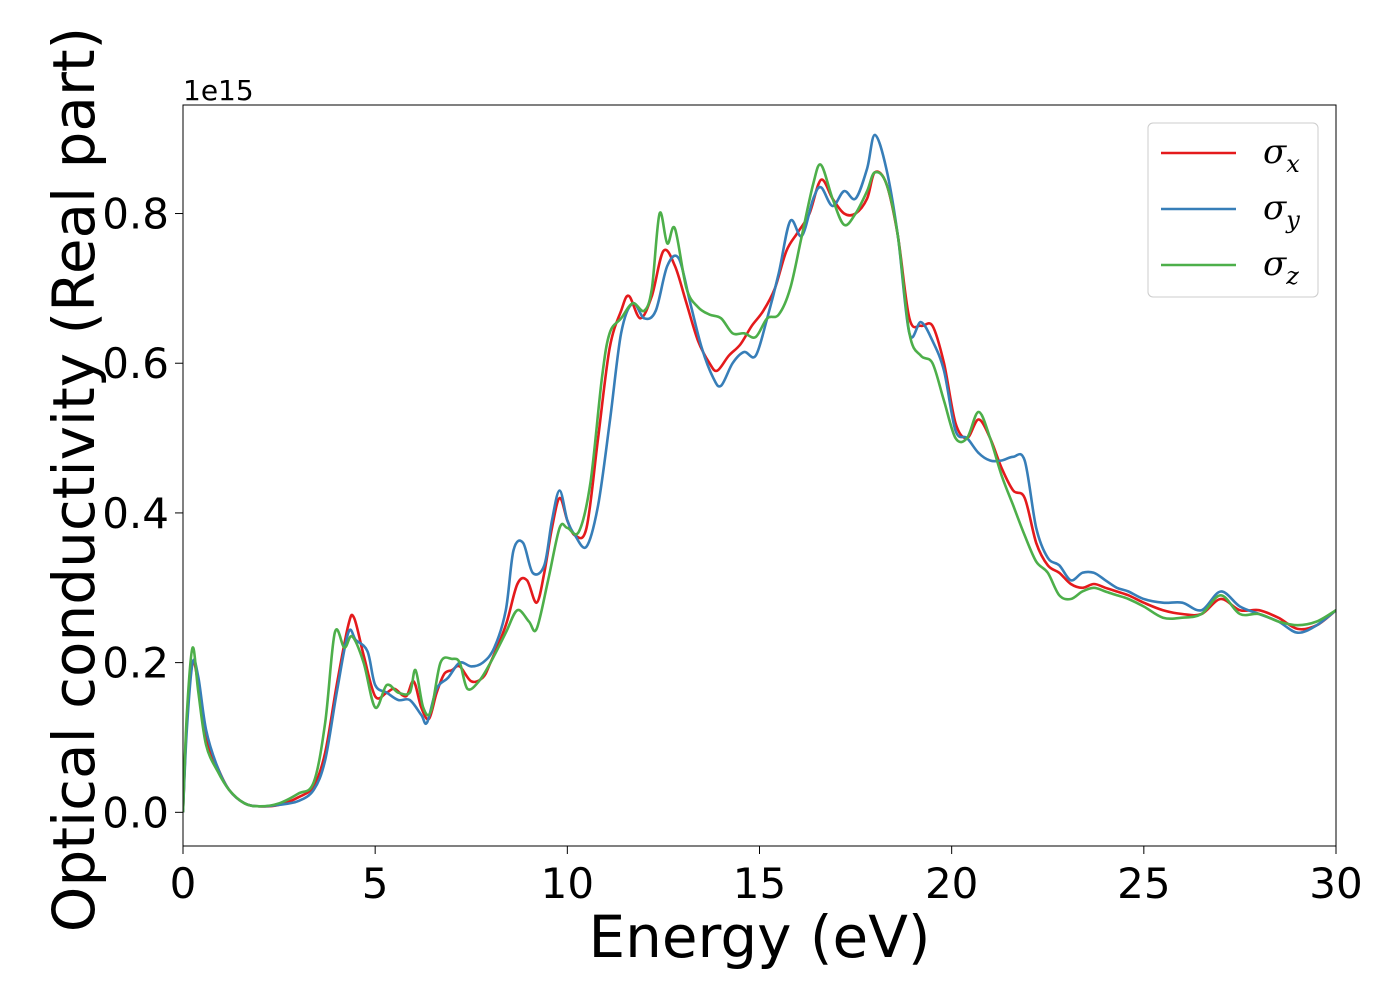 Image resolution: width=1400 pixels, height=1000 pixels. What do you see at coordinates (1281, 211) in the screenshot?
I see `legend-label-y: σy` at bounding box center [1281, 211].